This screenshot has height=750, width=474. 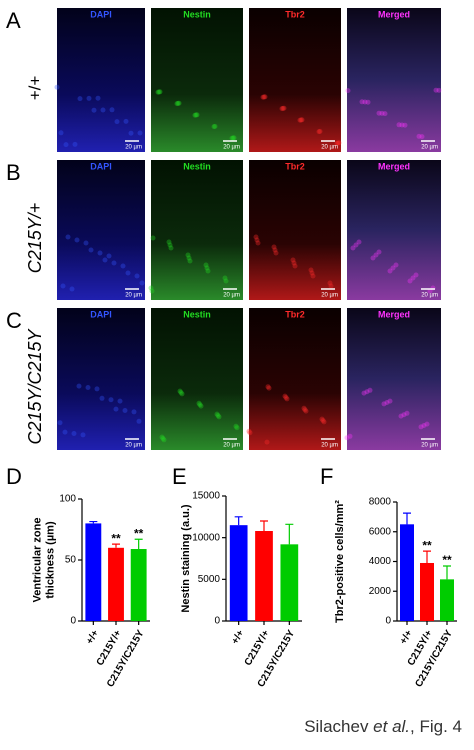 I want to click on channel-label: Nestin, so click(x=197, y=314).